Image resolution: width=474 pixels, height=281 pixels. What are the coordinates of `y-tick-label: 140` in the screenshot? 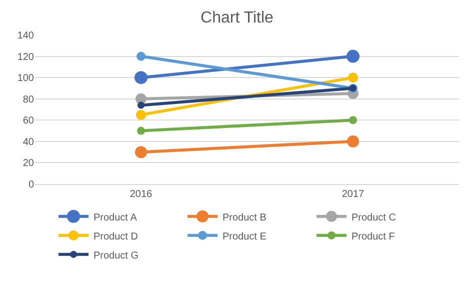 It's located at (25, 36).